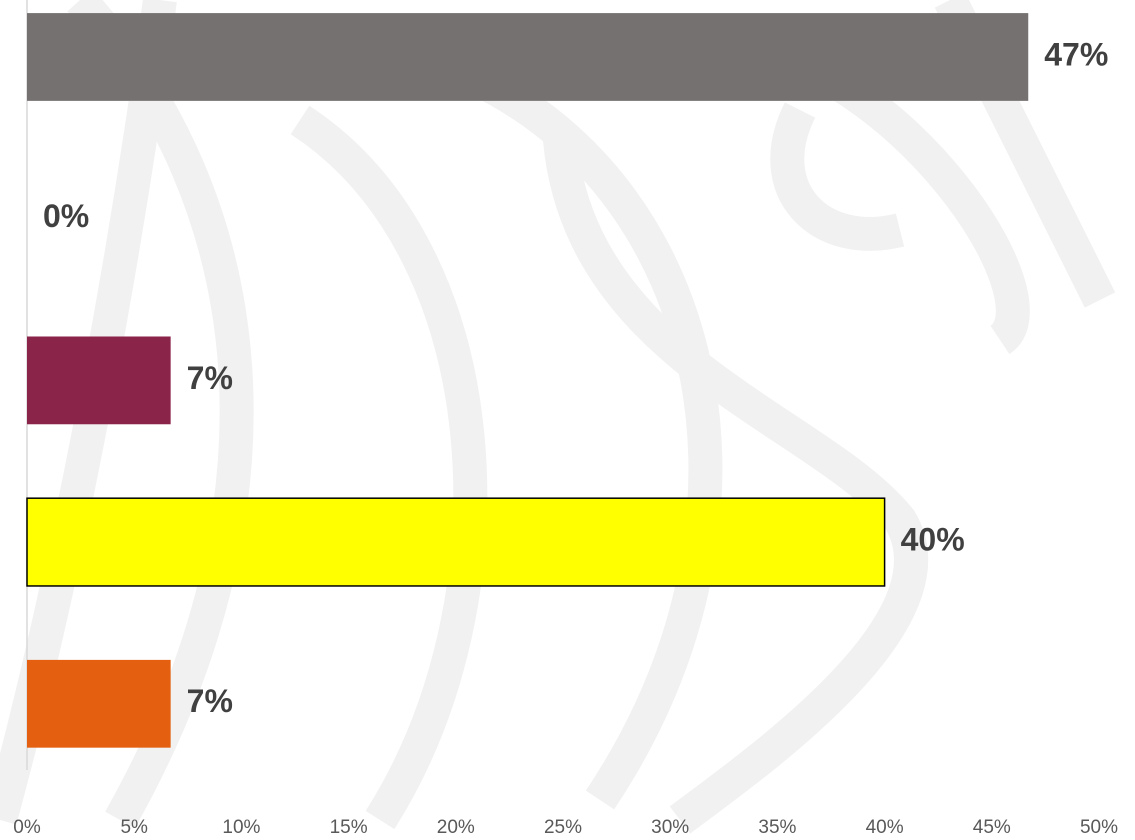 This screenshot has width=1135, height=840. Describe the element at coordinates (1076, 54) in the screenshot. I see `value-label: 47%` at that location.